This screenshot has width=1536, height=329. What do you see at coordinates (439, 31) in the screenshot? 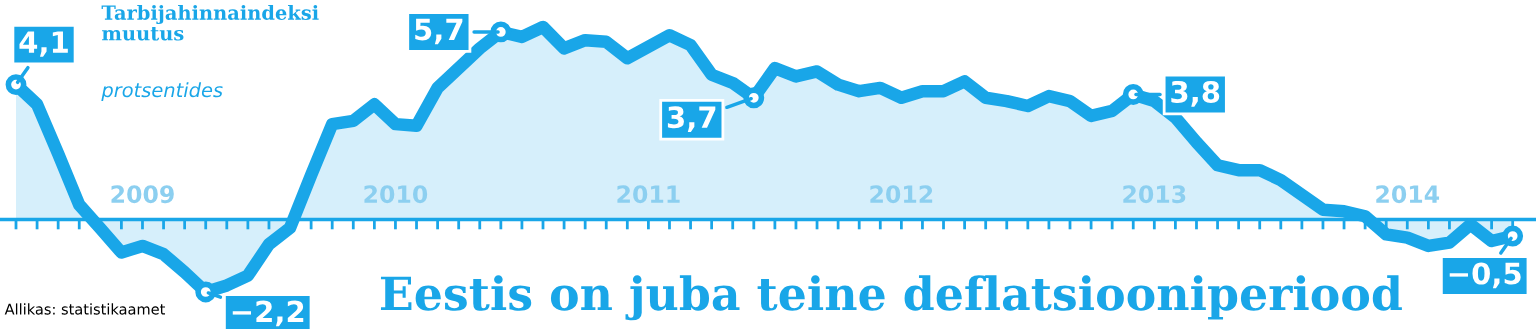
I see `data-label: 5,7` at bounding box center [439, 31].